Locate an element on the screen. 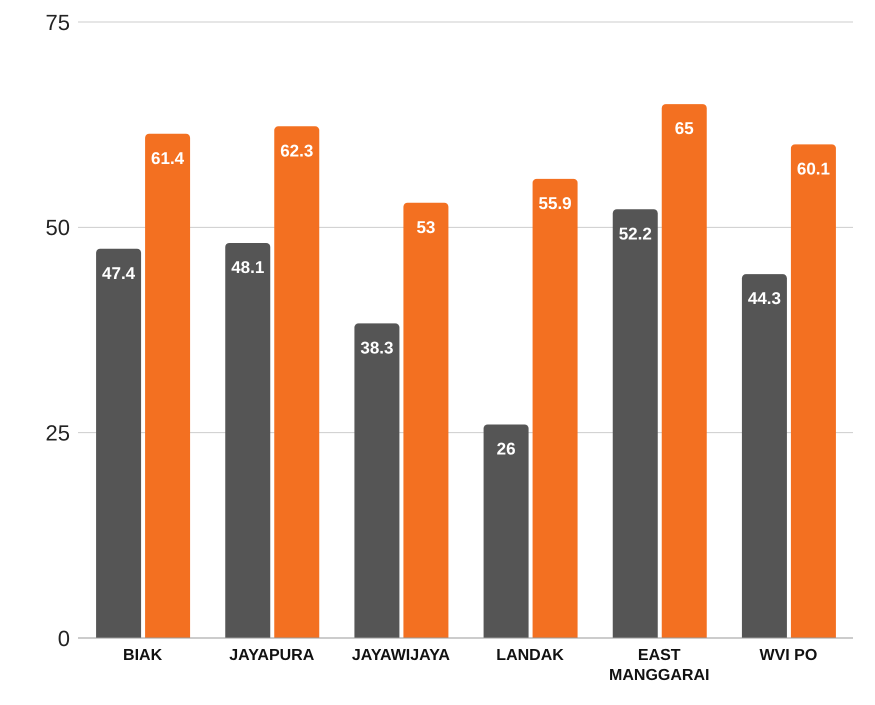 The height and width of the screenshot is (705, 875). data-label: 65 is located at coordinates (684, 128).